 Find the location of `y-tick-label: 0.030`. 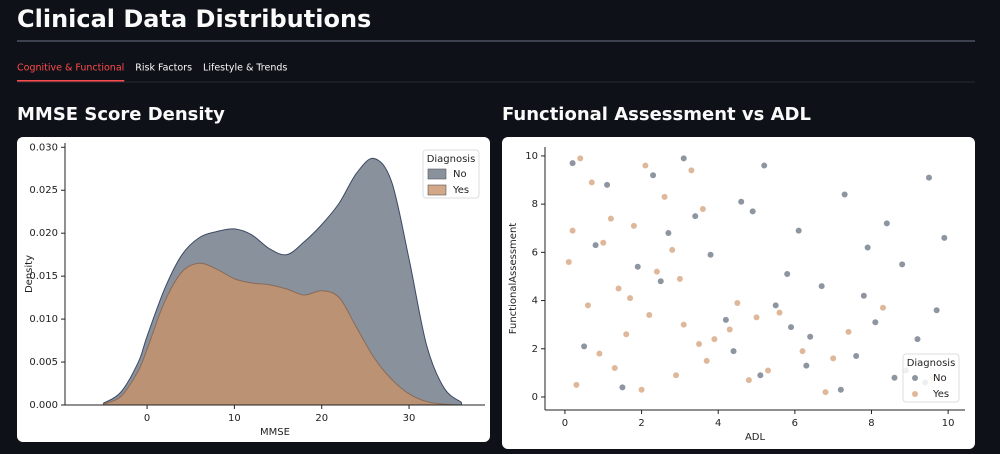

y-tick-label: 0.030 is located at coordinates (43, 147).